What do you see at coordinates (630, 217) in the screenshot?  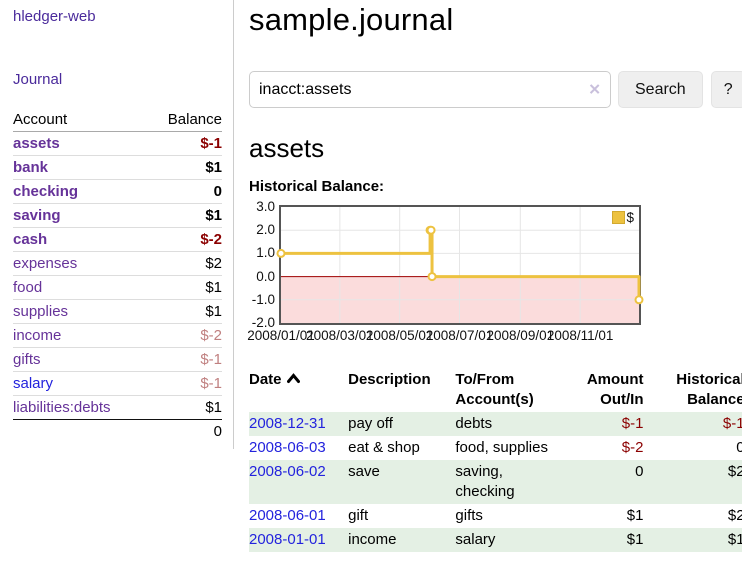 I see `series-label: $` at bounding box center [630, 217].